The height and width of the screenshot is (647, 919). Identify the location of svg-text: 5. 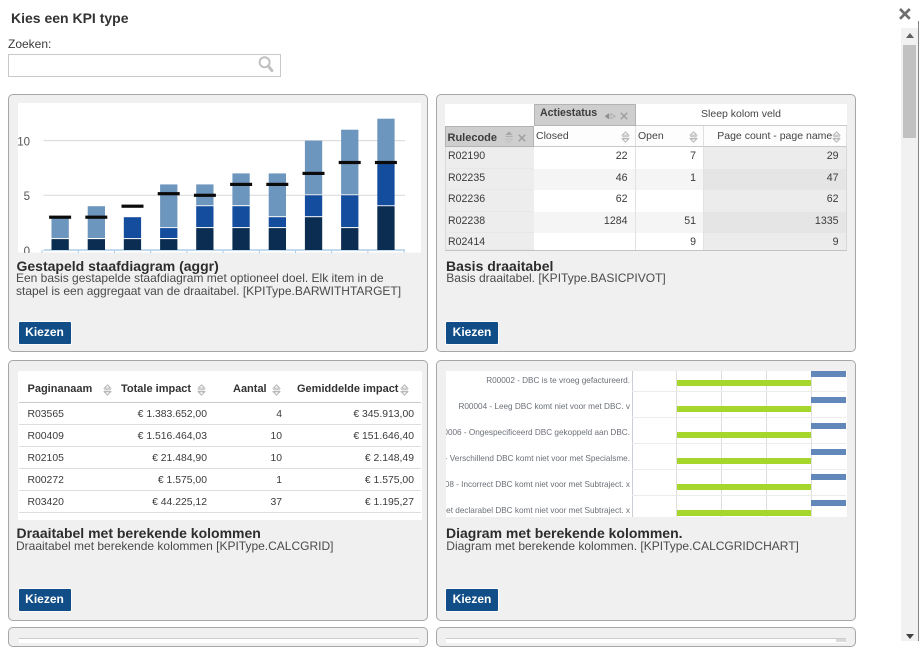
(26, 197).